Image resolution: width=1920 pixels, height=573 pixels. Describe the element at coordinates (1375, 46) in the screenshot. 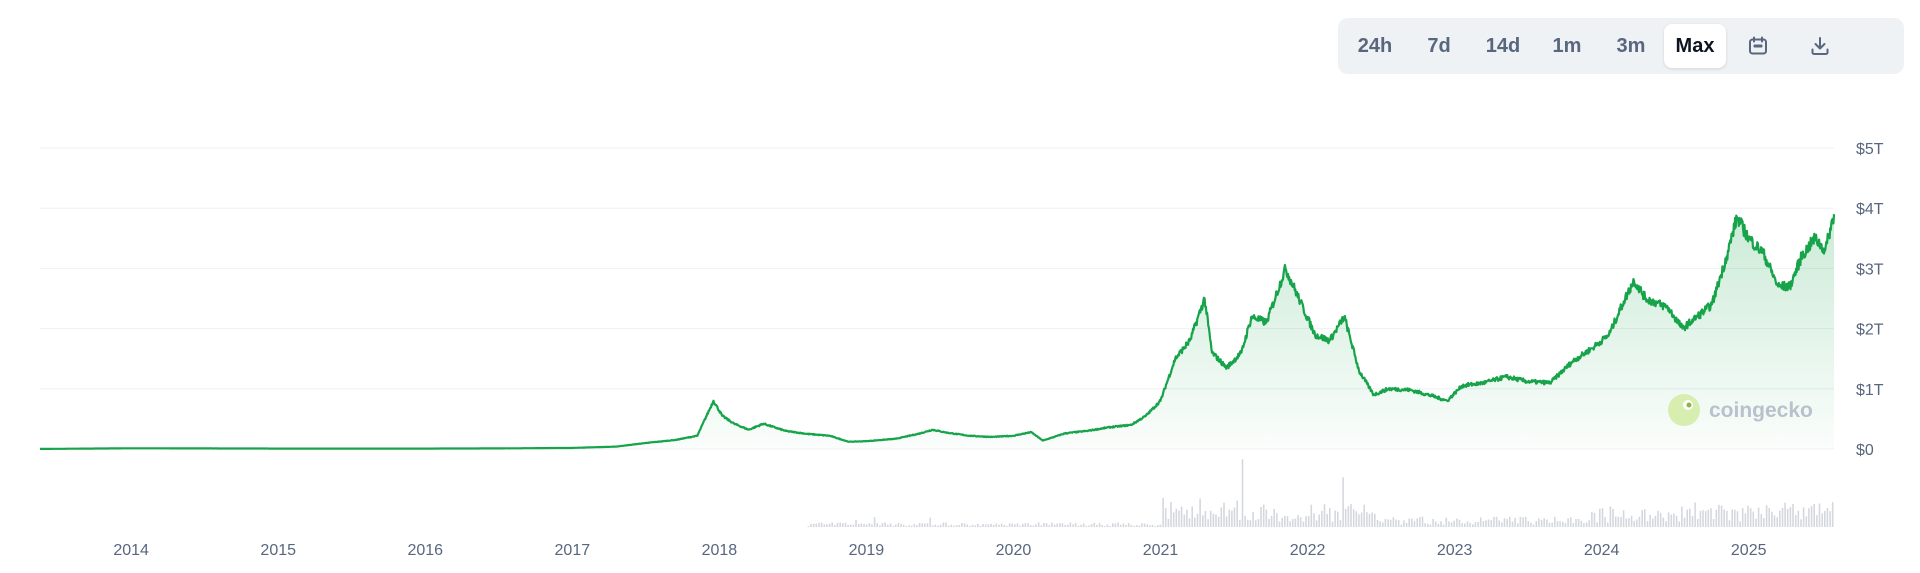

I see `range-24h-button: 24h` at that location.